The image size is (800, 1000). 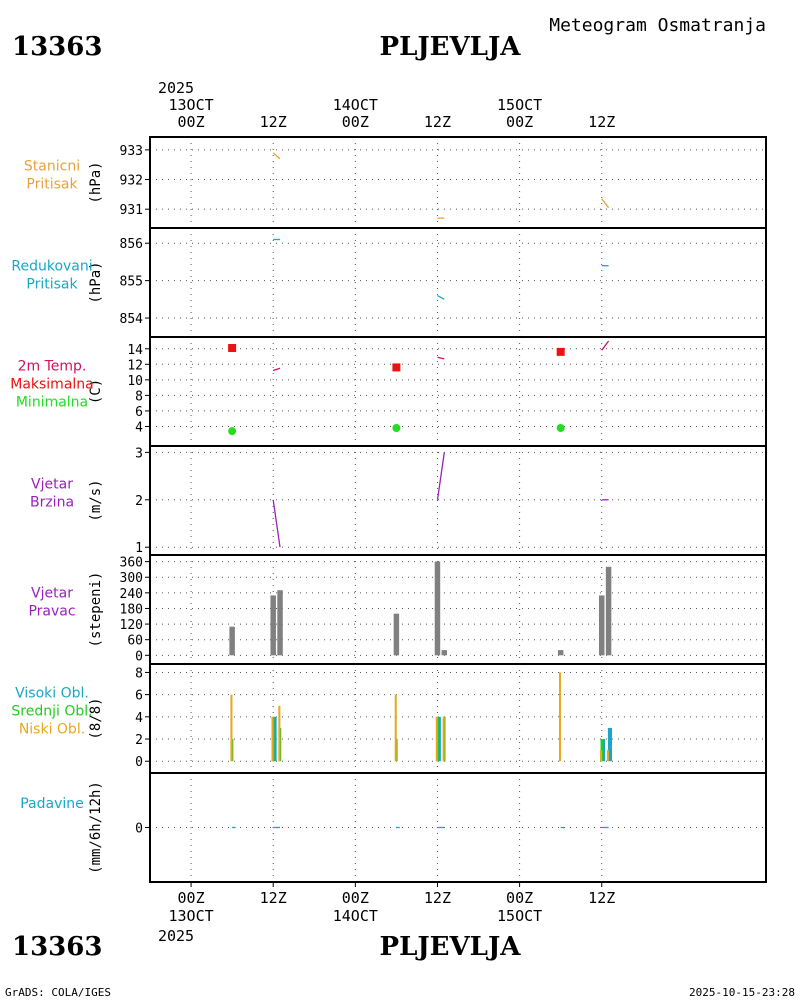 I want to click on bottom-date-label: 15OCT, so click(x=519, y=916).